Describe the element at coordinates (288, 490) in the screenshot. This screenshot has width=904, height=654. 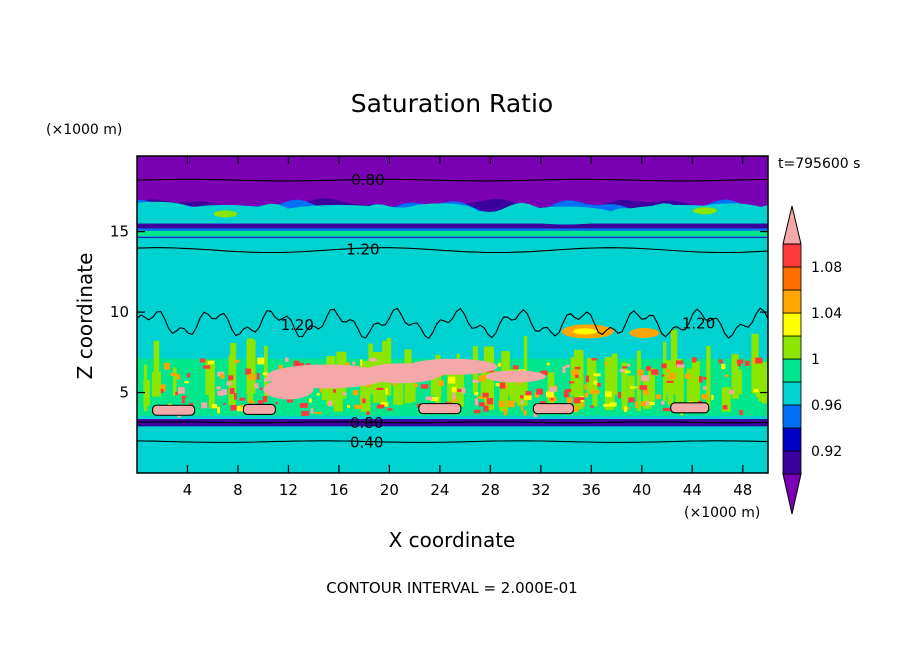
I see `x-tick-label: 12` at that location.